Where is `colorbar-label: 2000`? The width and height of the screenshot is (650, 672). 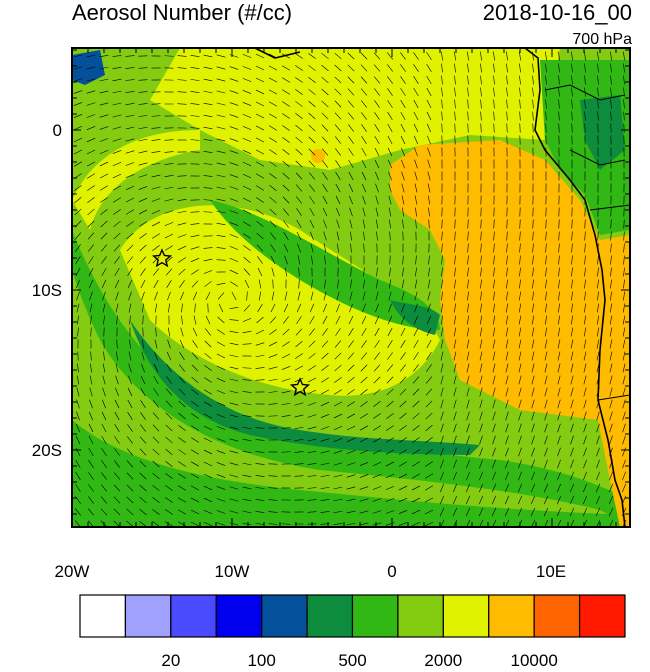
colorbar-label: 2000 is located at coordinates (443, 659).